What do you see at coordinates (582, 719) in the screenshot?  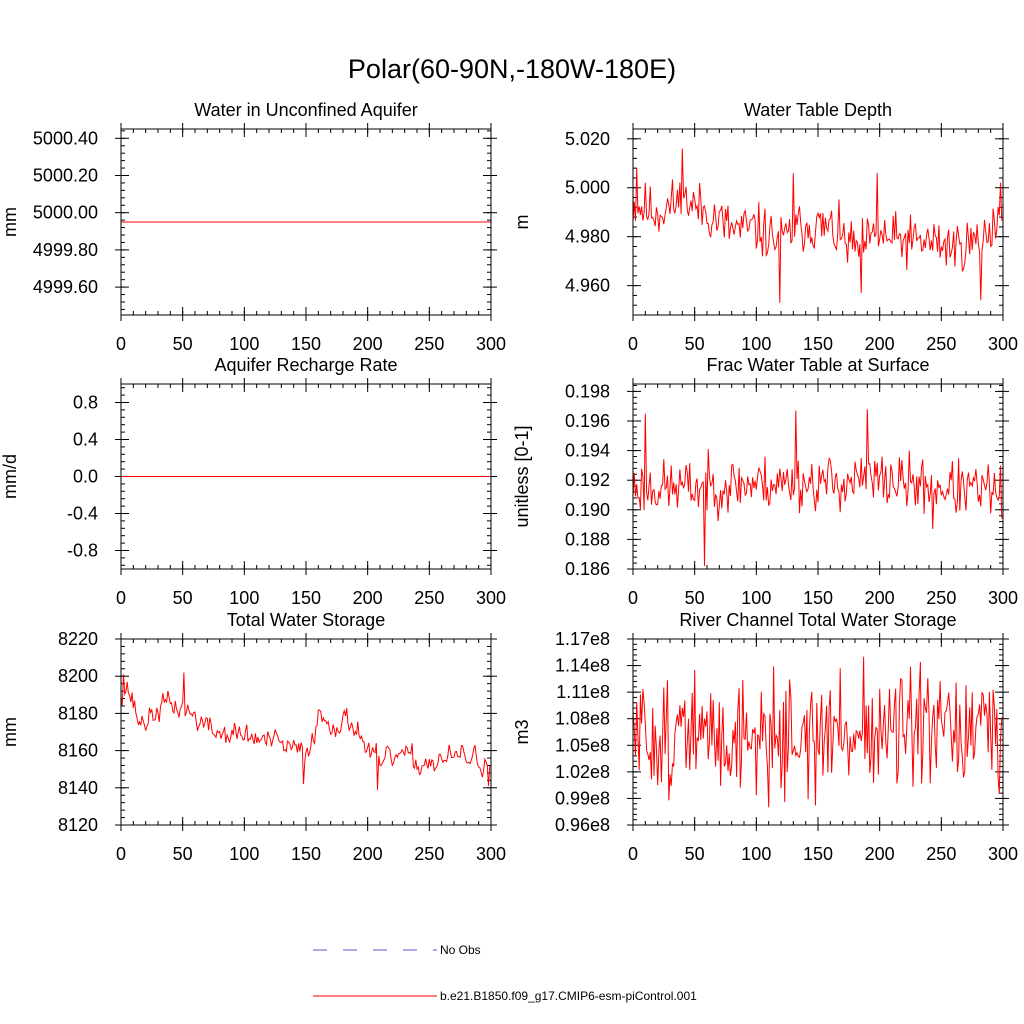 I see `y-tick-label: 1.08e8` at bounding box center [582, 719].